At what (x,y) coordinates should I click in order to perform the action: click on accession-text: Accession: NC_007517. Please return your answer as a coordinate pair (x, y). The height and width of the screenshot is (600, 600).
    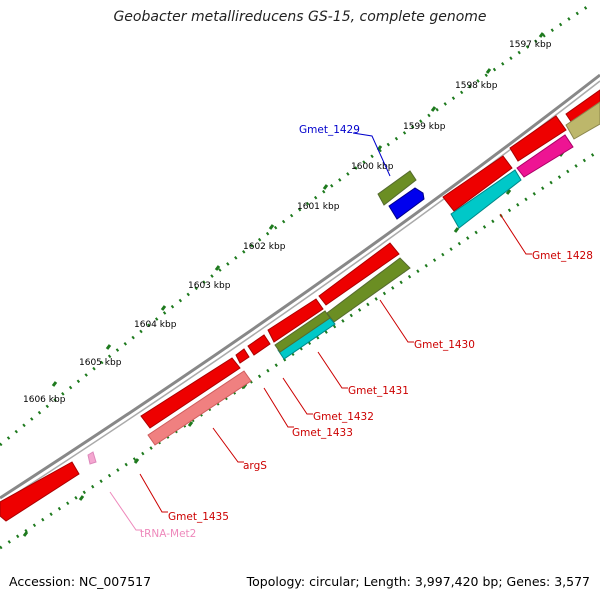
    Looking at the image, I should click on (80, 581).